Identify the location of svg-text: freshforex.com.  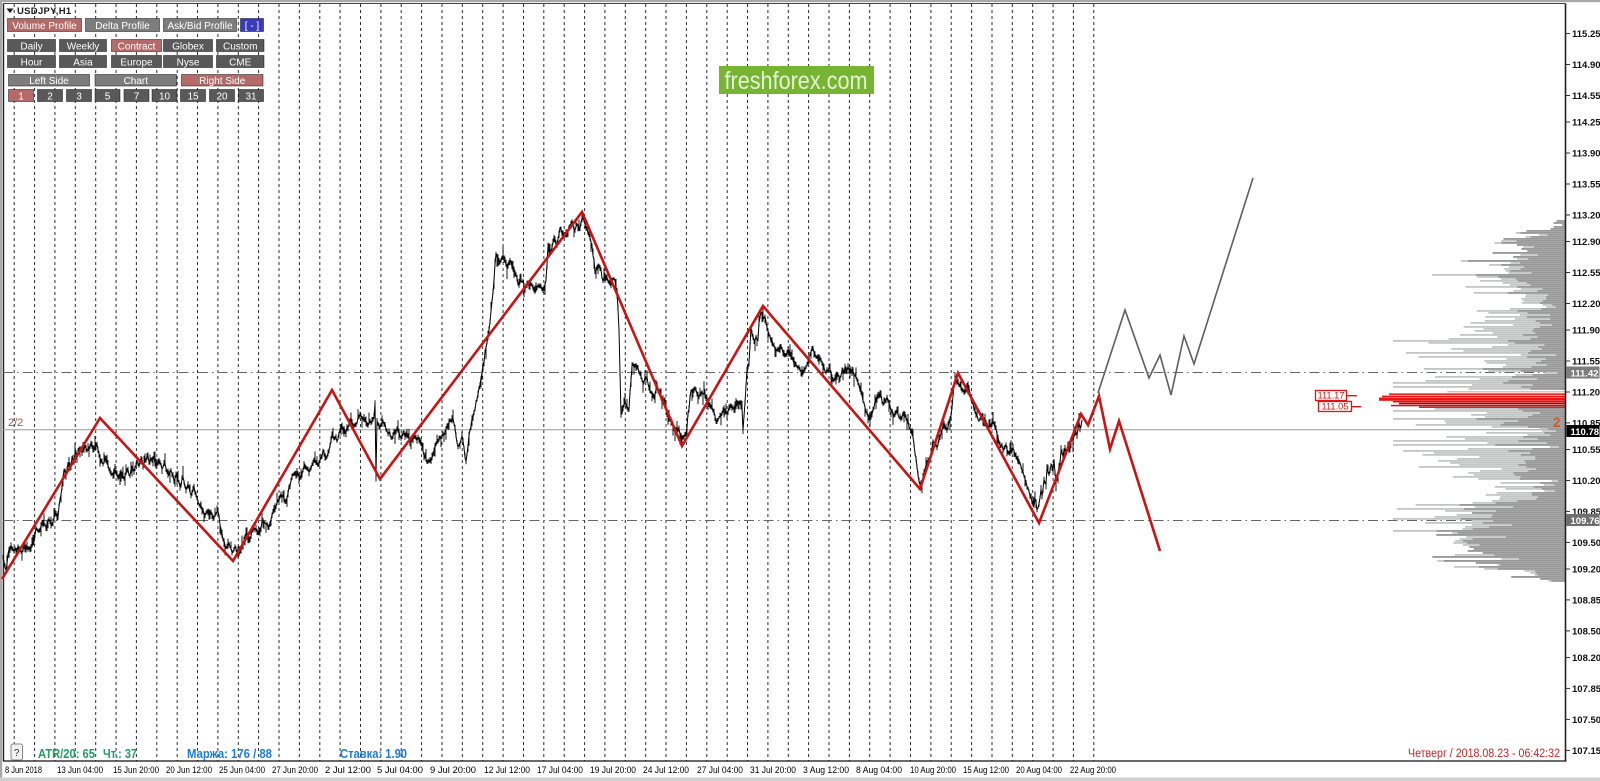
(796, 81).